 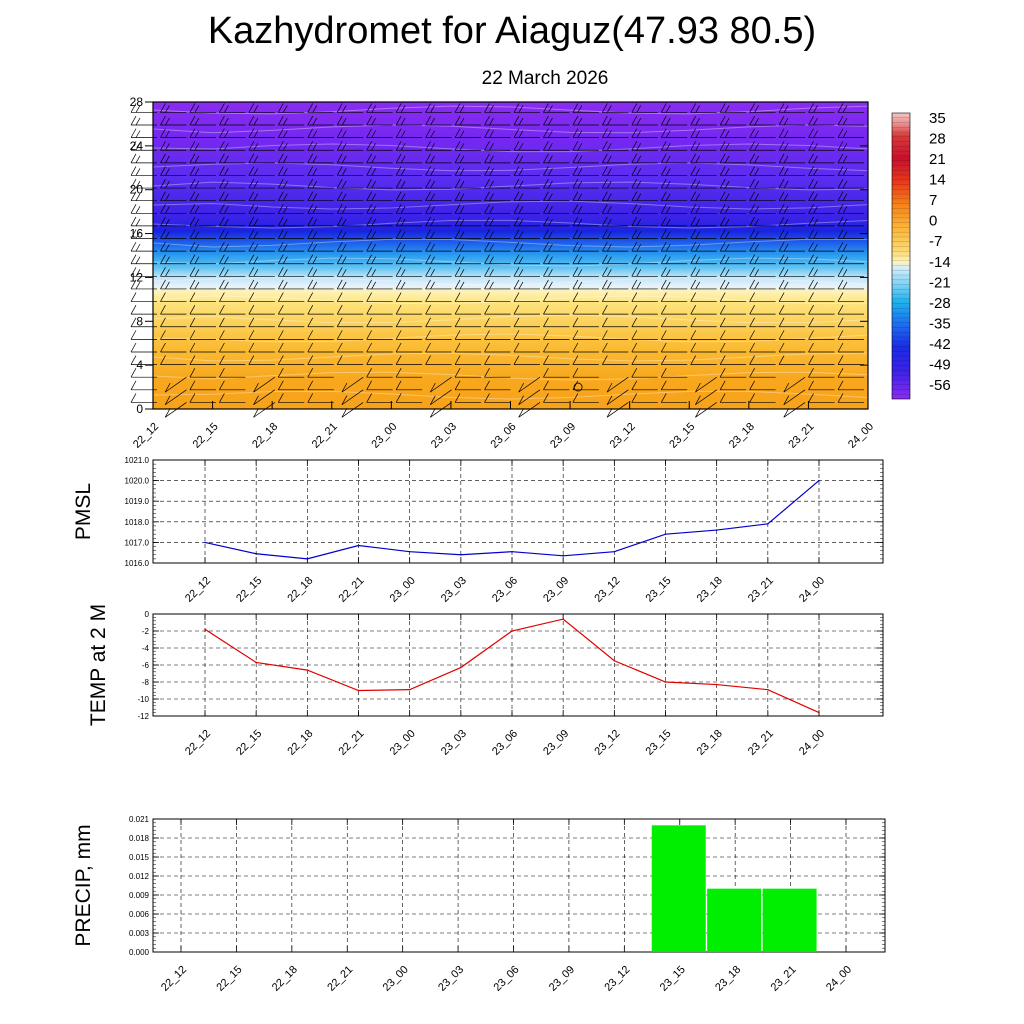 I want to click on x-tick-label: 22_12, so click(x=198, y=743).